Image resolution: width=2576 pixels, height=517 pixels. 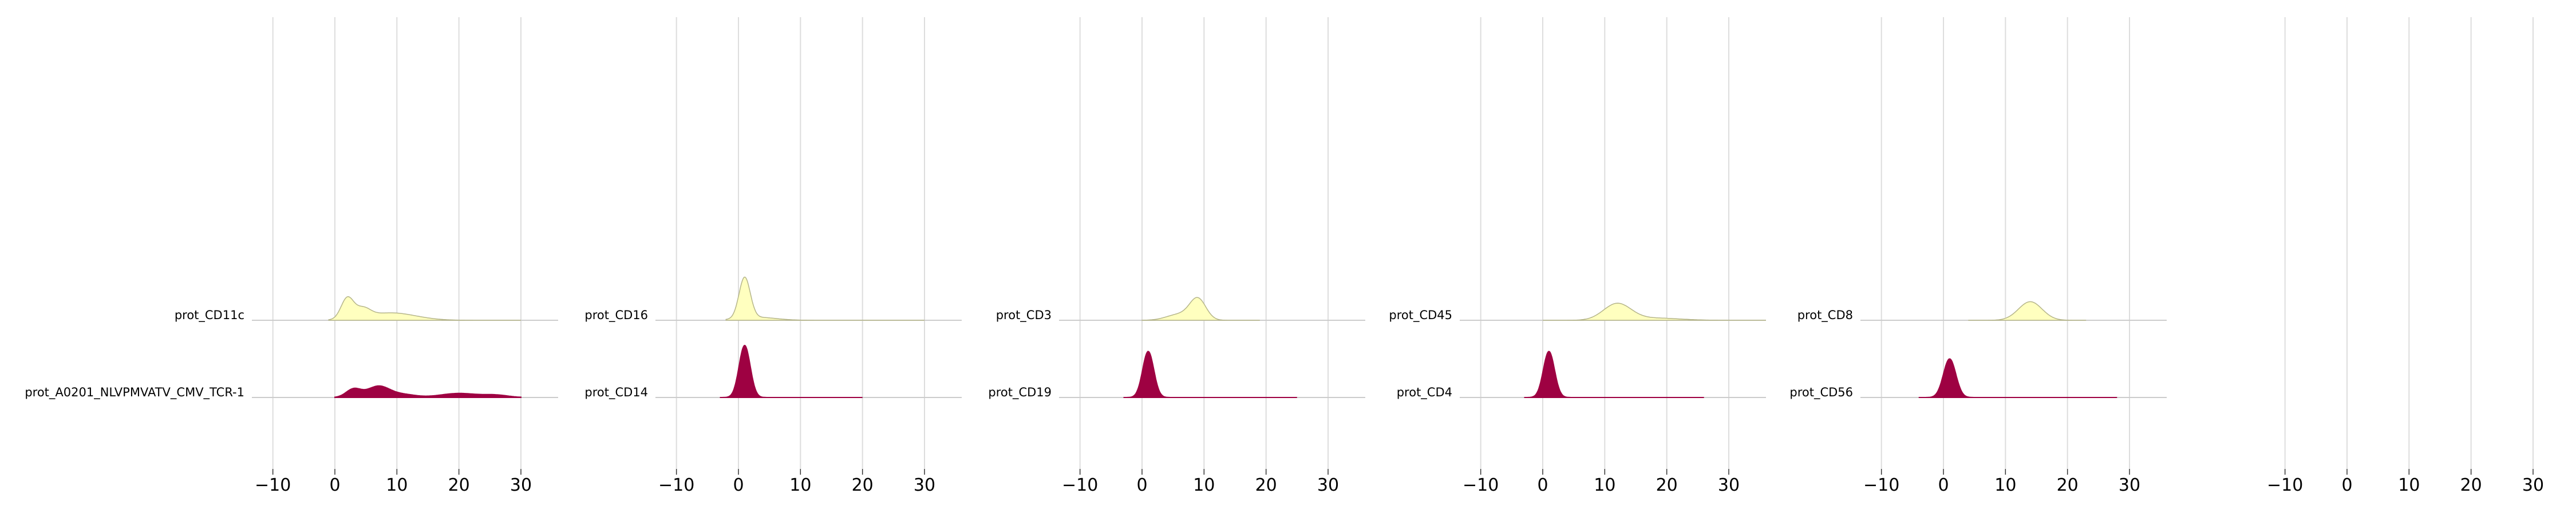 I want to click on ridge-label: prot_CD4, so click(x=1424, y=393).